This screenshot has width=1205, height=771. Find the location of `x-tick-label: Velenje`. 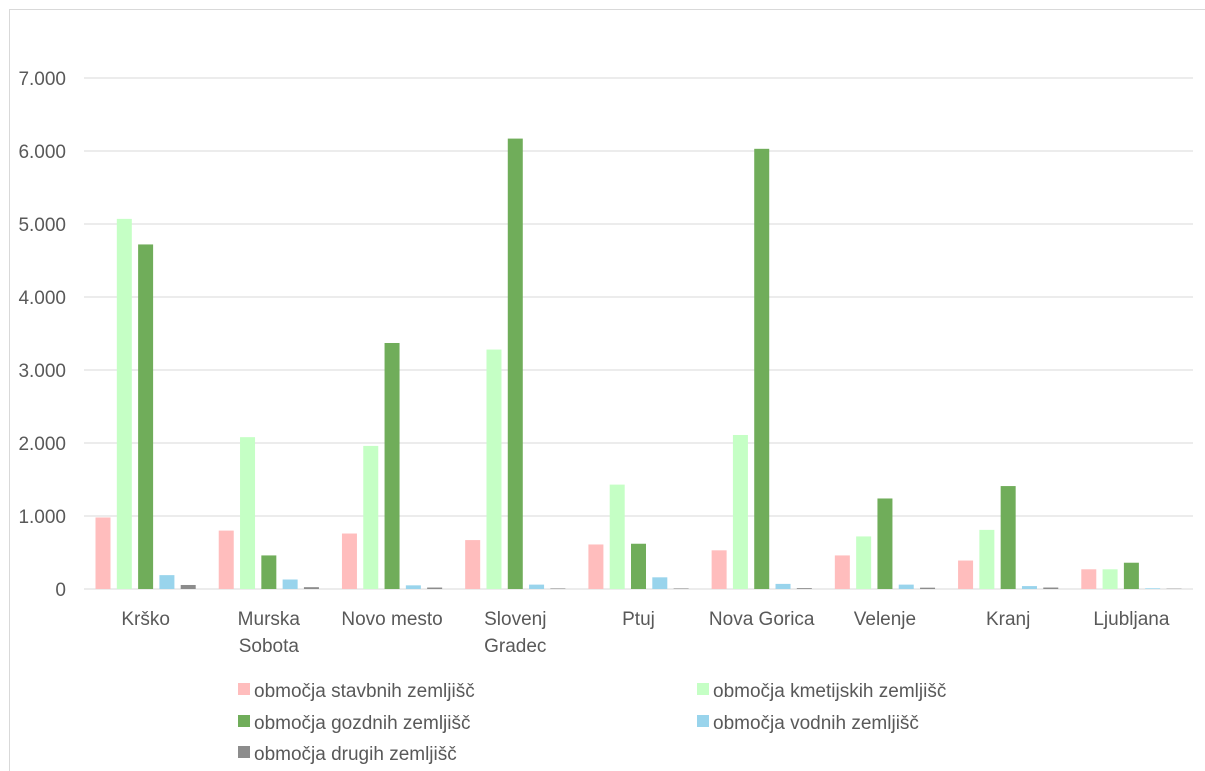

x-tick-label: Velenje is located at coordinates (885, 619).